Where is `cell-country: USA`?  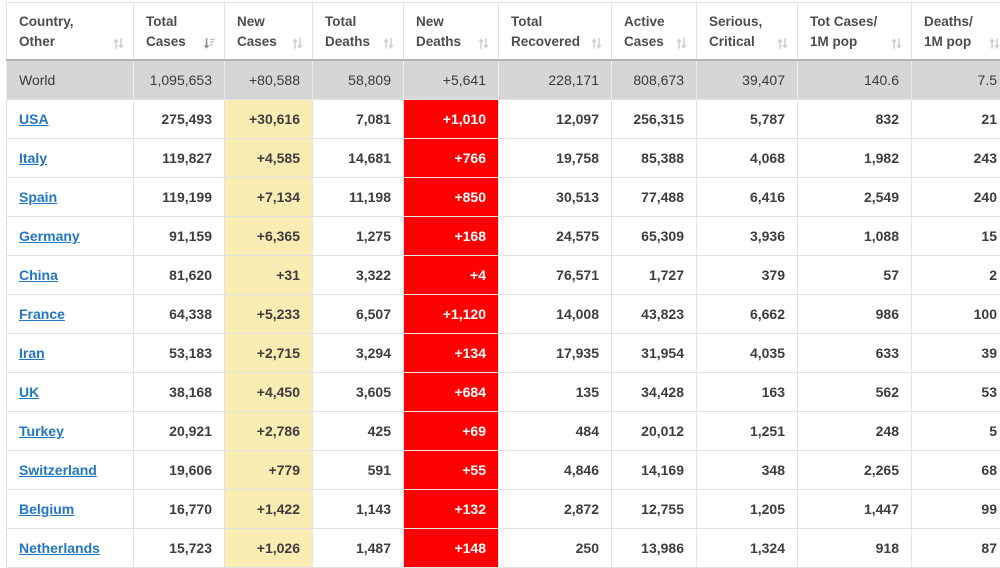 cell-country: USA is located at coordinates (70, 119).